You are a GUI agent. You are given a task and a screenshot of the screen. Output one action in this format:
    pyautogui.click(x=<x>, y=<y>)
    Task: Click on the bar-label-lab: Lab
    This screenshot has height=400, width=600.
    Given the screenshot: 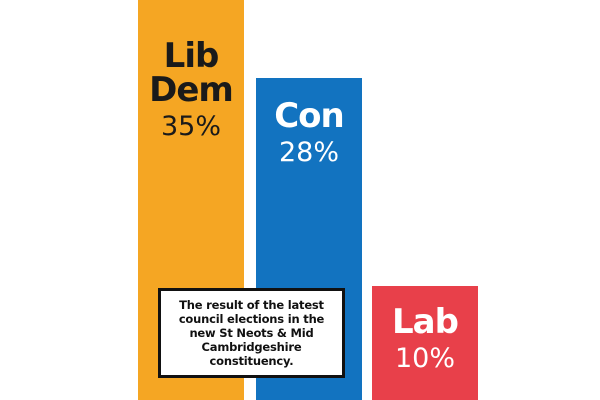 What is the action you would take?
    pyautogui.click(x=425, y=322)
    